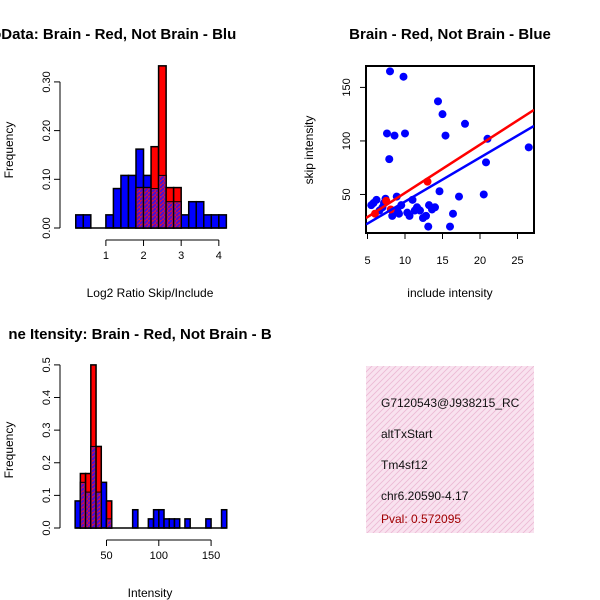 This screenshot has width=600, height=600. What do you see at coordinates (450, 175) in the screenshot?
I see `scatter-blue-fit-line` at bounding box center [450, 175].